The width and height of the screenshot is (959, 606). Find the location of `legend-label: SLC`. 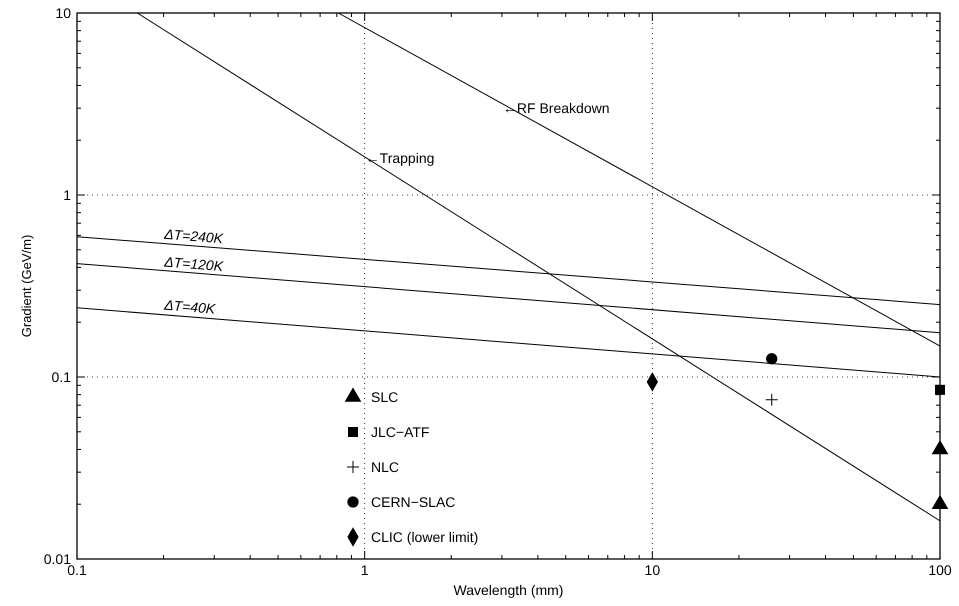

legend-label: SLC is located at coordinates (384, 396).